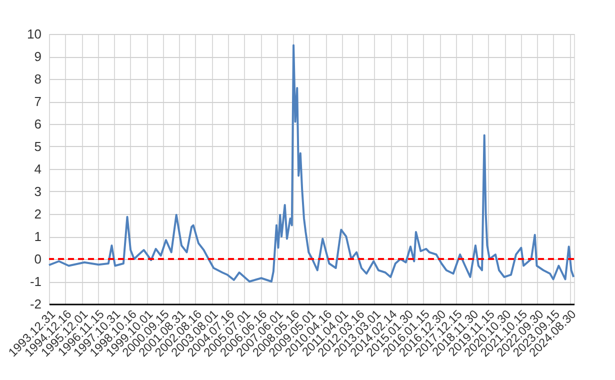 The image size is (615, 380). Describe the element at coordinates (38, 124) in the screenshot. I see `y-tick-label: 6` at that location.